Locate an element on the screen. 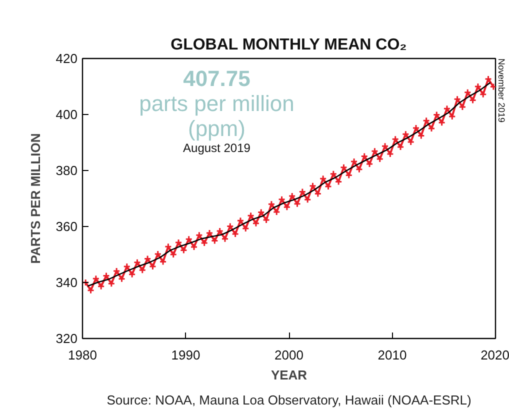  y-tick-label: 340 is located at coordinates (67, 282).